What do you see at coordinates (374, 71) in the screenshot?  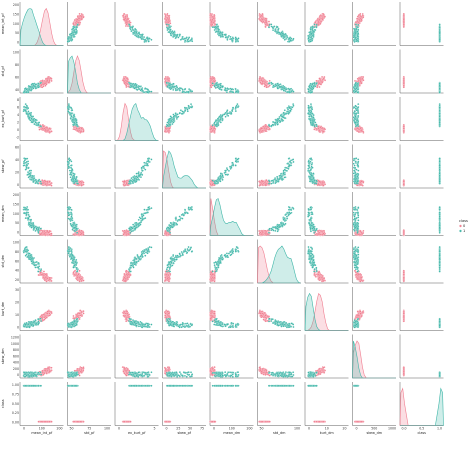 I see `panel-std_pf-vs-skew_dm` at bounding box center [374, 71].